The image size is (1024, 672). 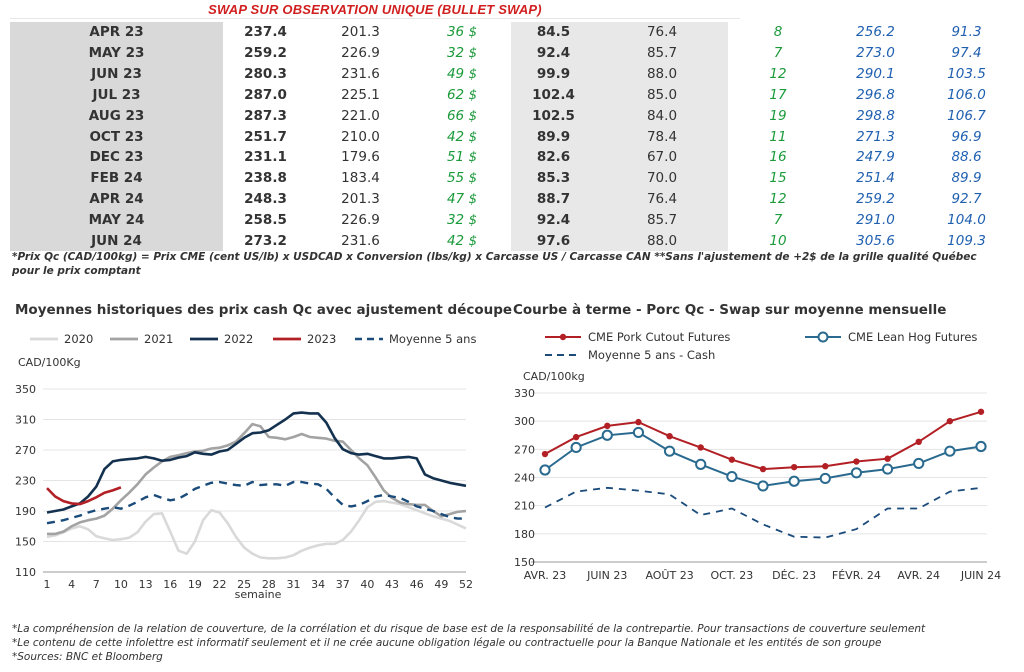 What do you see at coordinates (563, 337) in the screenshot?
I see `legend-marker` at bounding box center [563, 337].